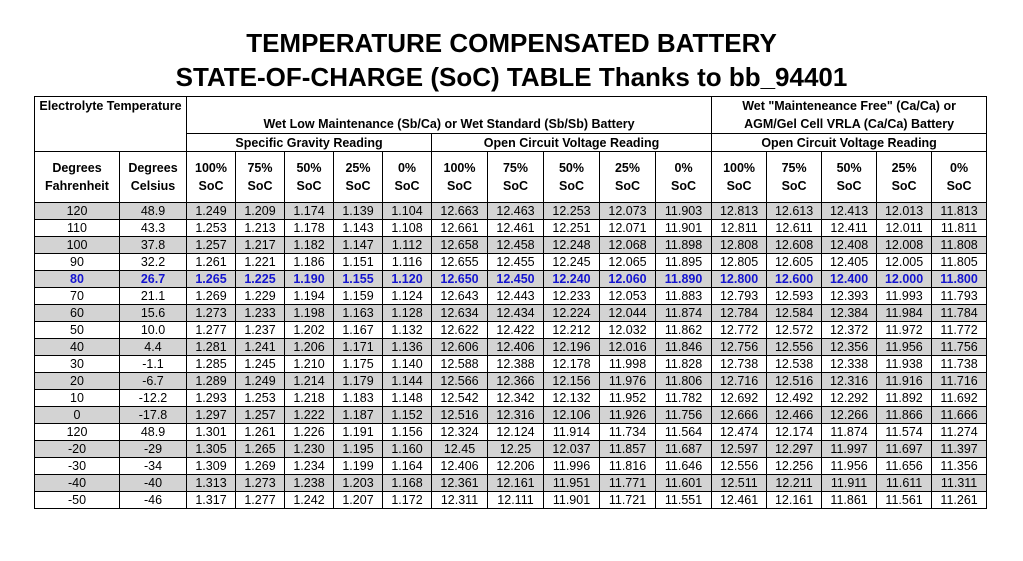  What do you see at coordinates (309, 381) in the screenshot?
I see `specific-gravity-cell: 1.214` at bounding box center [309, 381].